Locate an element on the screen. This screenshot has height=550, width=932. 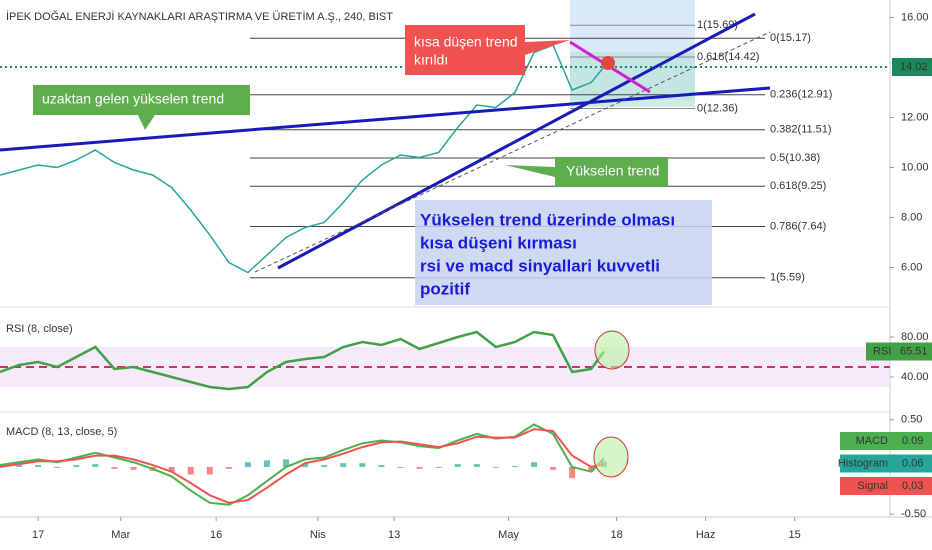
y-tick-label: 6.00 is located at coordinates (911, 267).